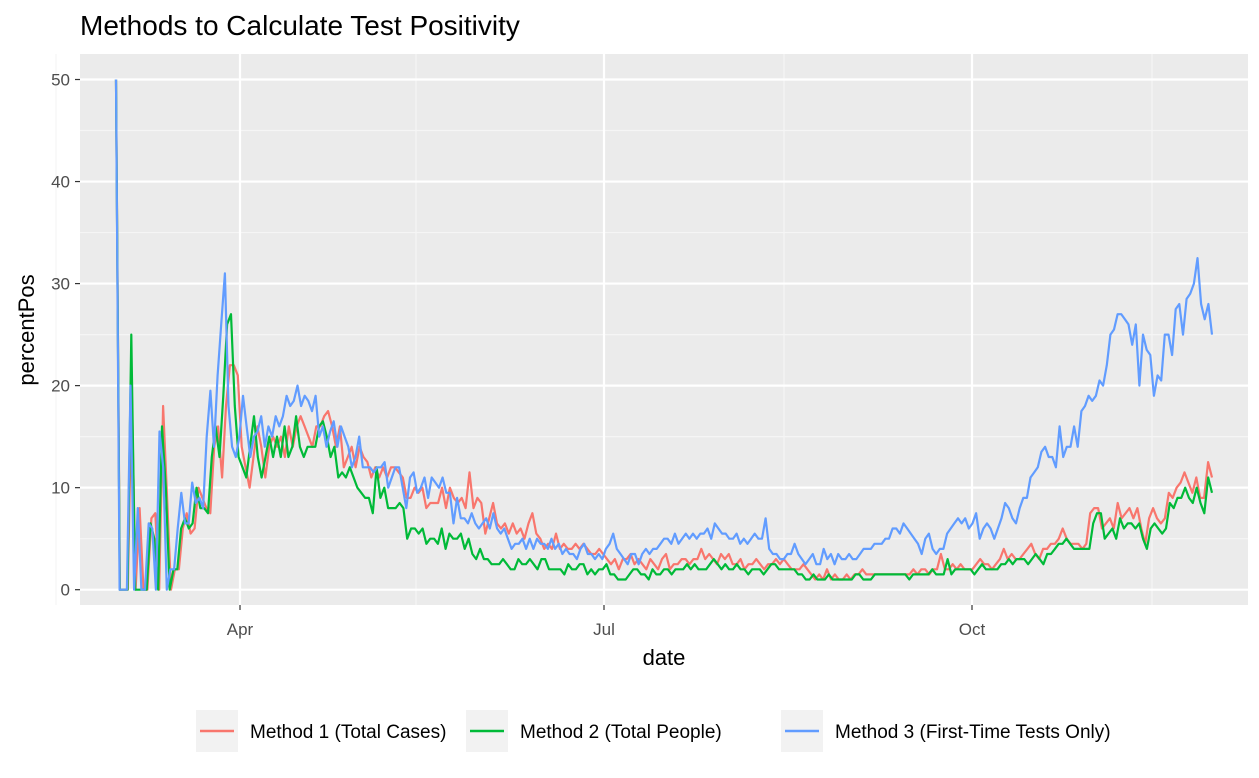 The image size is (1259, 778). Describe the element at coordinates (621, 732) in the screenshot. I see `legend-label-2: Method 2 (Total People)` at that location.